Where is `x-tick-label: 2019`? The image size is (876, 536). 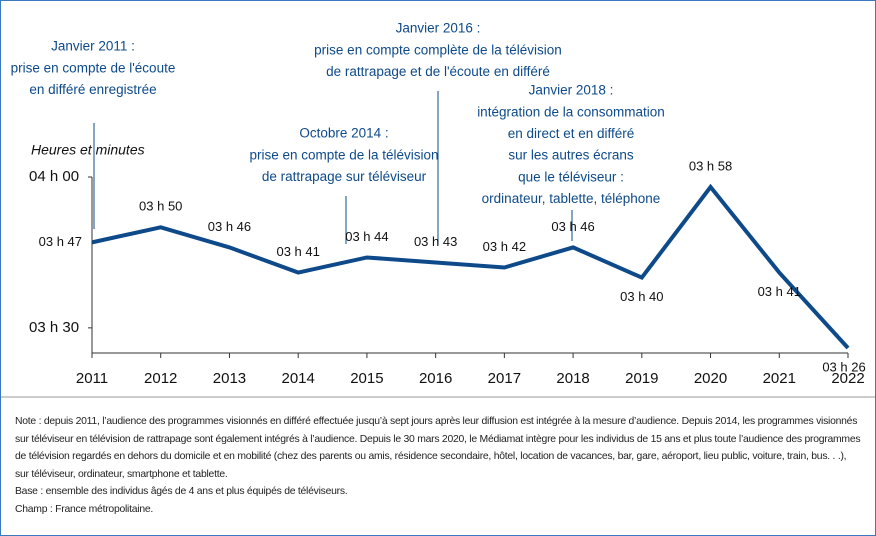 x-tick-label: 2019 is located at coordinates (641, 378).